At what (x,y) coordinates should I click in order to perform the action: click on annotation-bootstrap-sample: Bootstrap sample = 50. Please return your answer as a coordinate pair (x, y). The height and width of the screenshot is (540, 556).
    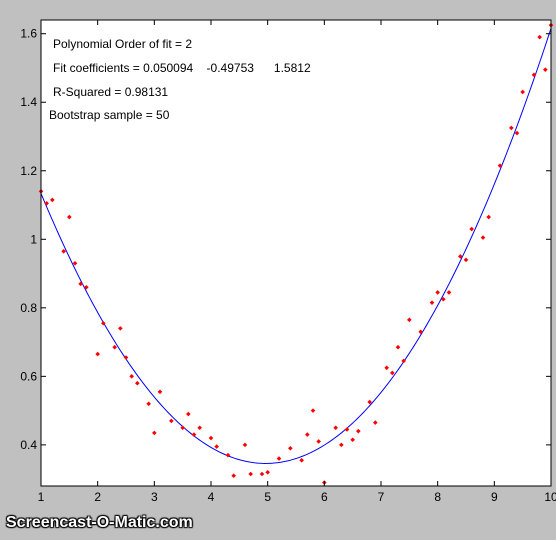
    Looking at the image, I should click on (109, 115).